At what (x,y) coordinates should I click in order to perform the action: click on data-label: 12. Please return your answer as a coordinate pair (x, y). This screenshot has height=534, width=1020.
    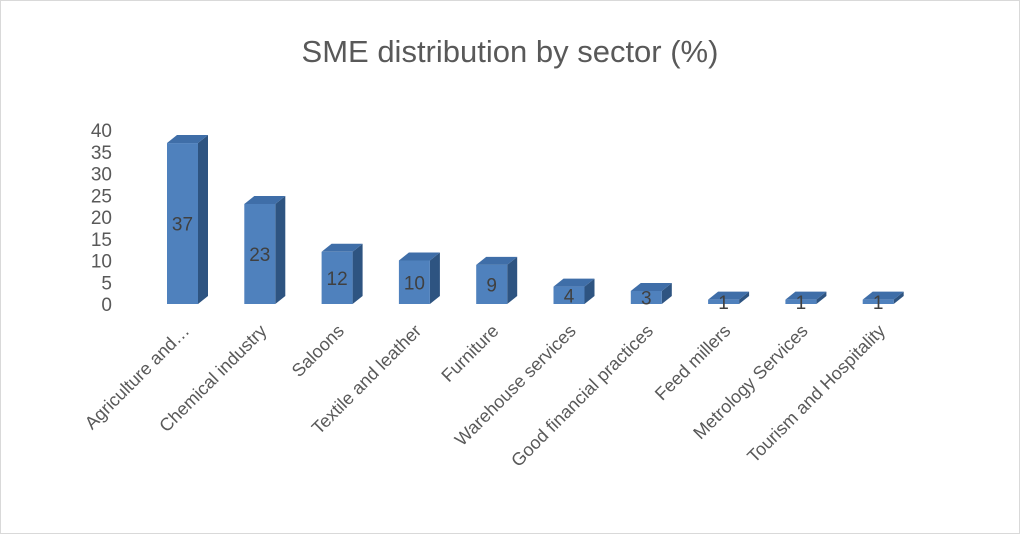
    Looking at the image, I should click on (337, 279).